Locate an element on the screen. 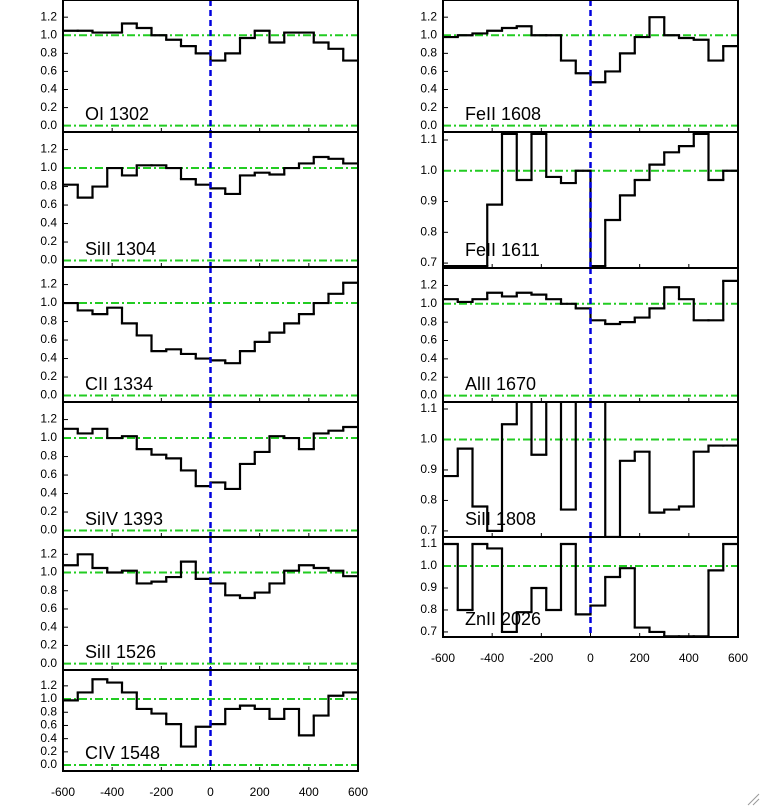  x-tick-label: -600 is located at coordinates (443, 658).